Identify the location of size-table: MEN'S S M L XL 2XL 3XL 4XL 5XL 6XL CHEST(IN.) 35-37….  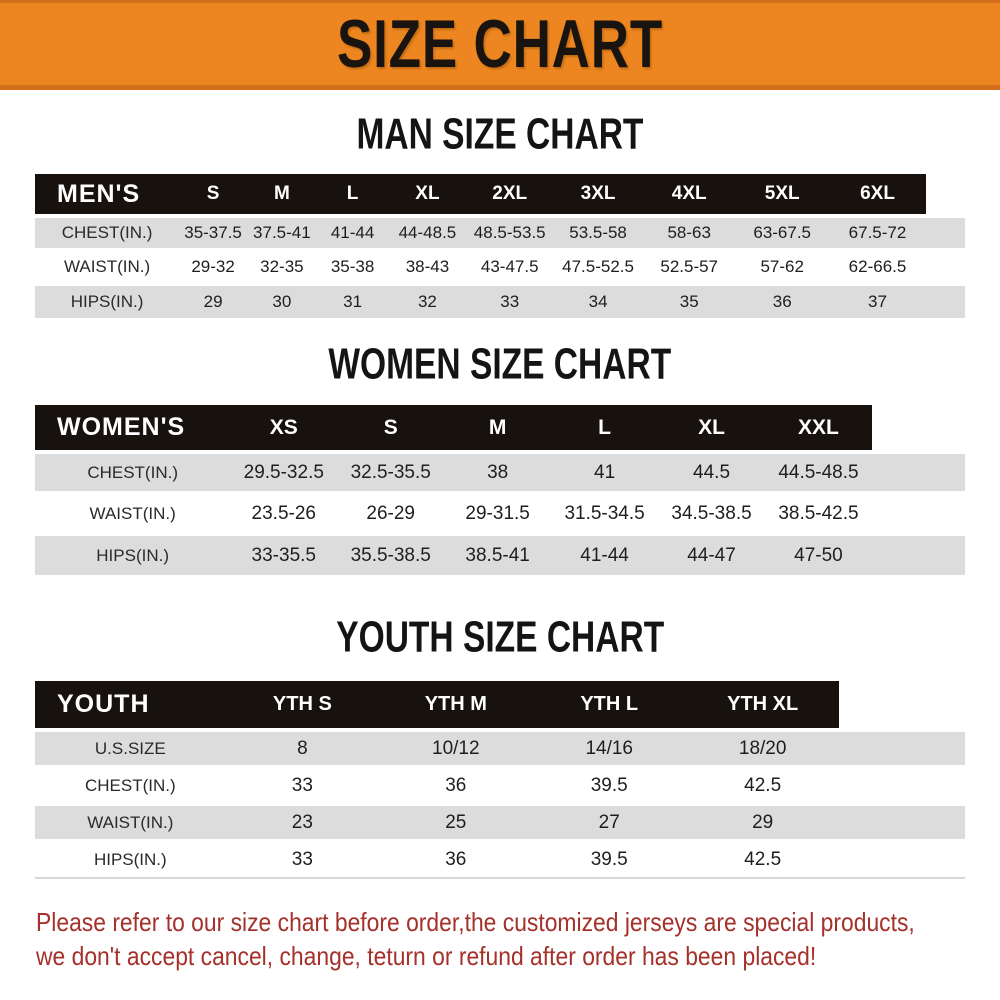
(500, 246).